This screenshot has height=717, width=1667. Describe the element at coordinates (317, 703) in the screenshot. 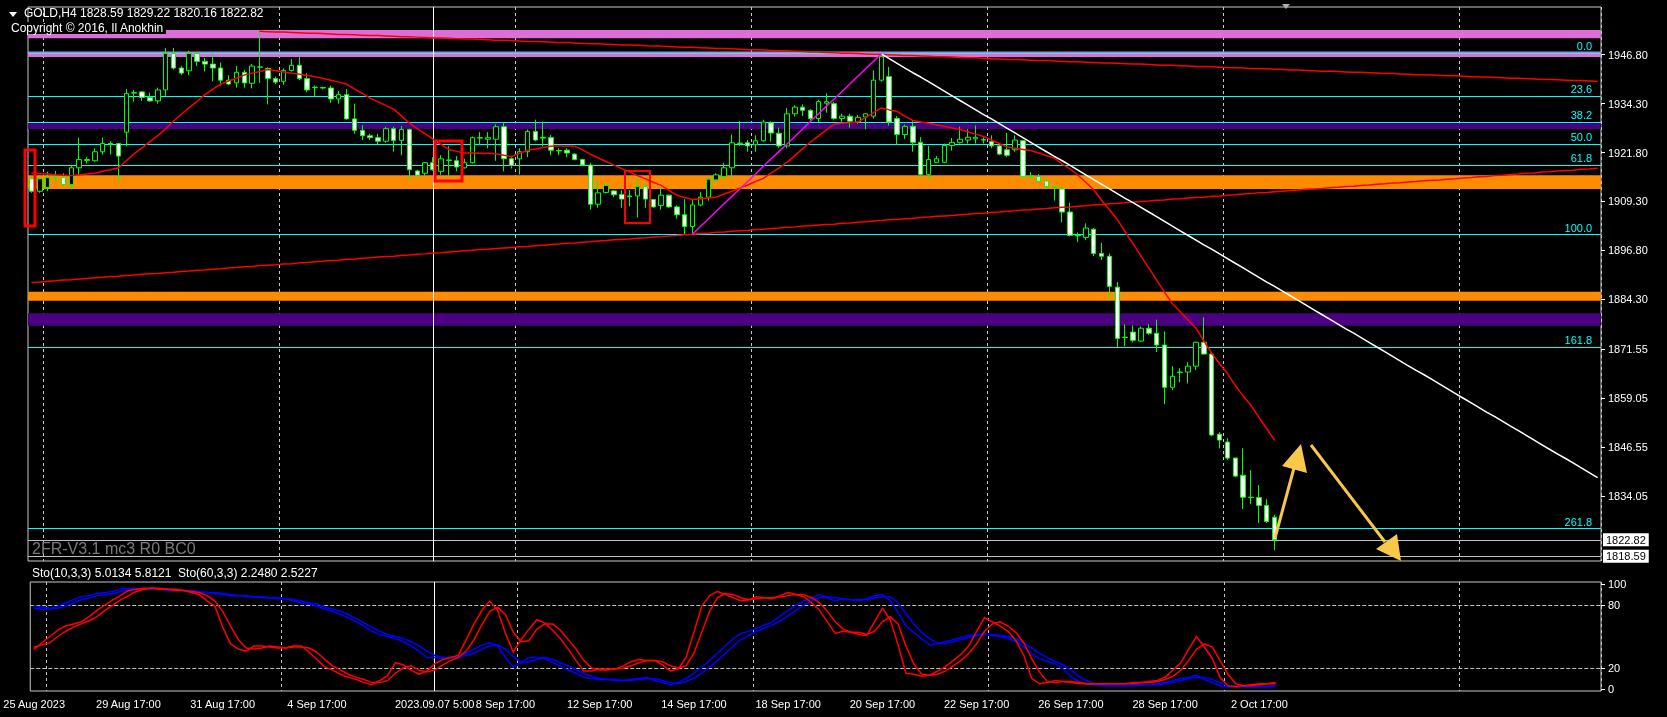

I see `x-tick-label: 4 Sep 17:00` at that location.